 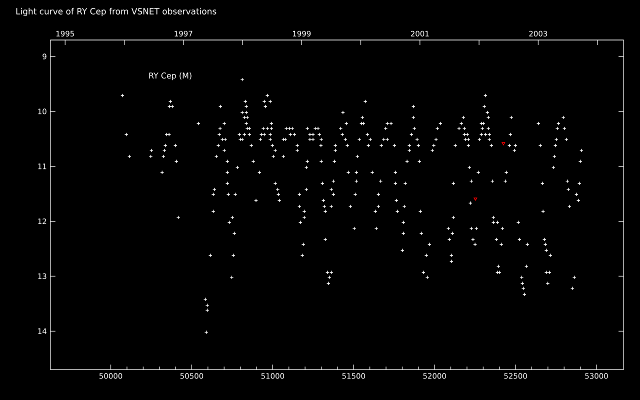 What do you see at coordinates (116, 12) in the screenshot?
I see `chart-title: Light curve of RY Cep from VSNET observations` at bounding box center [116, 12].